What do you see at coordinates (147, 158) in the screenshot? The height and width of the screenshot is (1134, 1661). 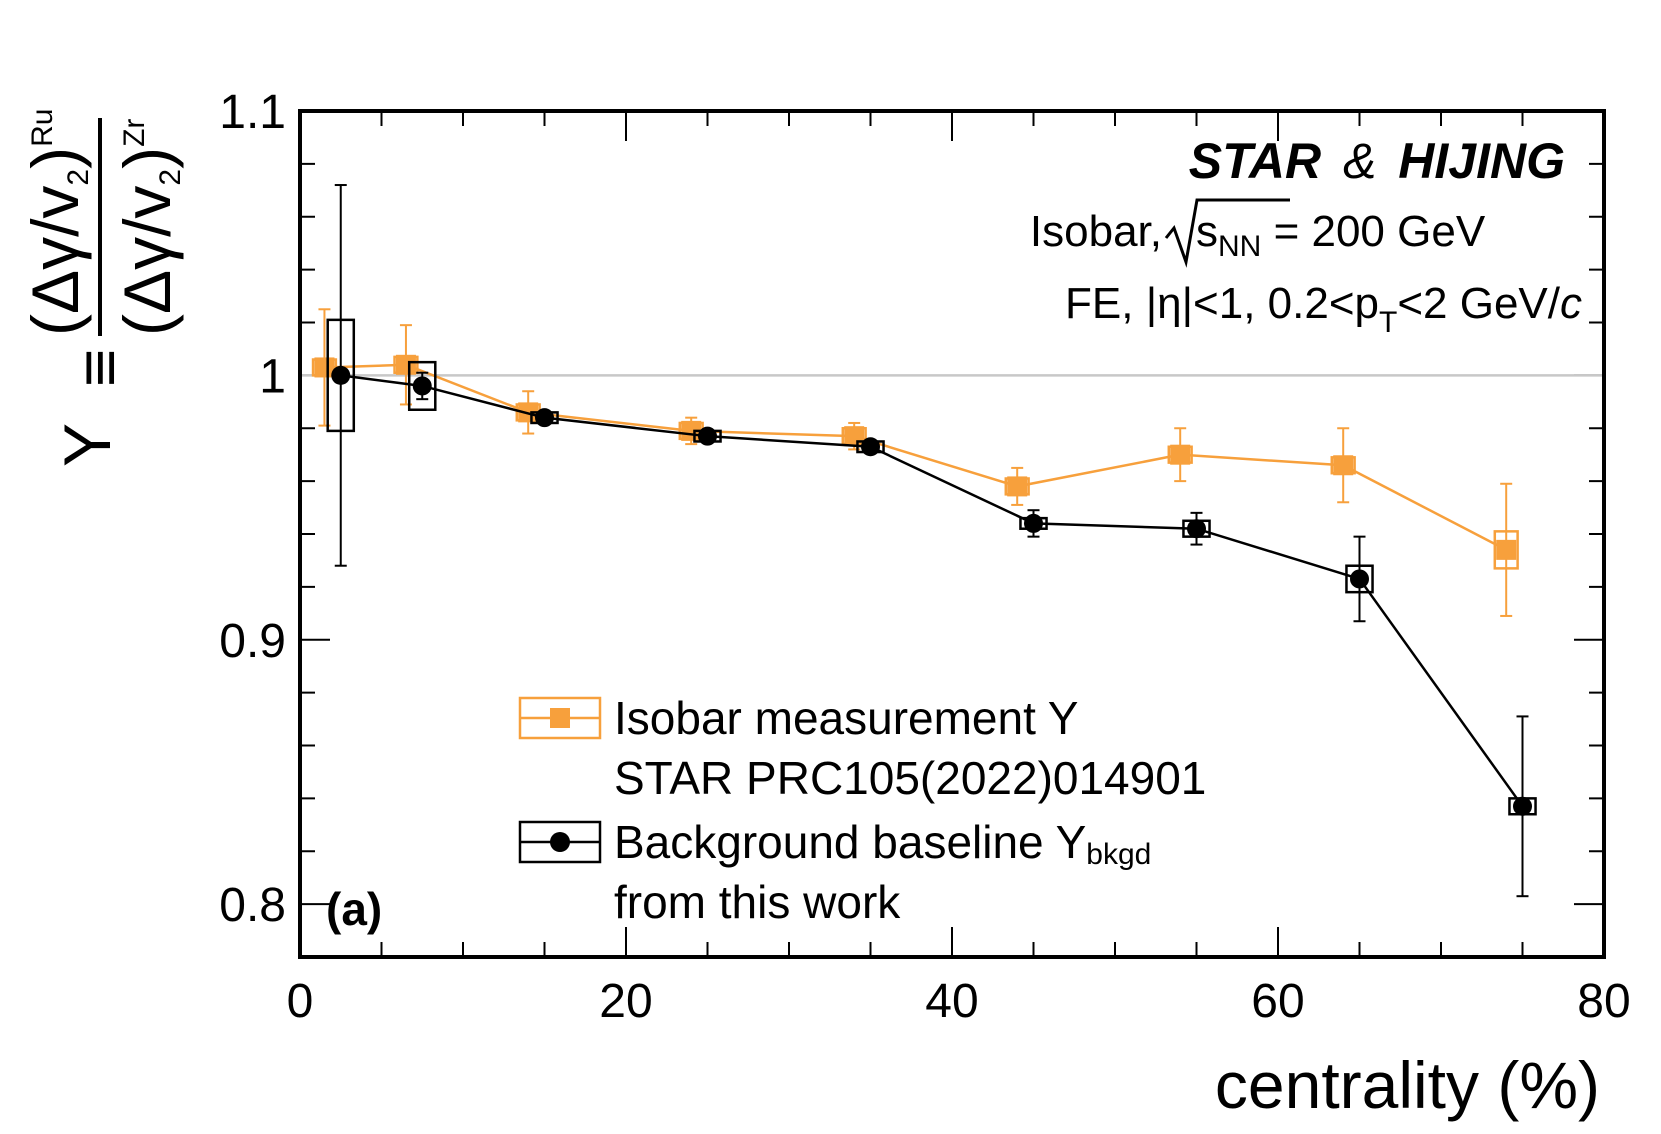 I see `y-axis-denominator-close: )` at bounding box center [147, 158].